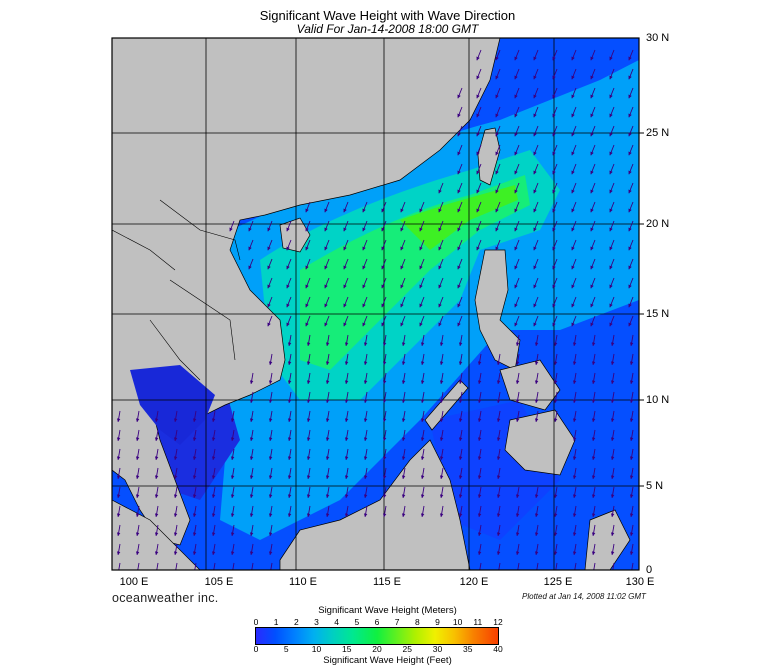 Image resolution: width=775 pixels, height=666 pixels. Describe the element at coordinates (256, 649) in the screenshot. I see `colorbar-tick-feet: 0` at that location.